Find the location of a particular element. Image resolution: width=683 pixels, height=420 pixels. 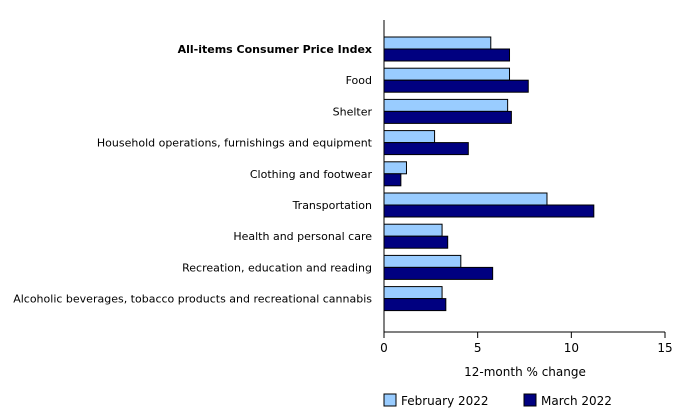

legend-label-feb: February 2022 is located at coordinates (445, 401).